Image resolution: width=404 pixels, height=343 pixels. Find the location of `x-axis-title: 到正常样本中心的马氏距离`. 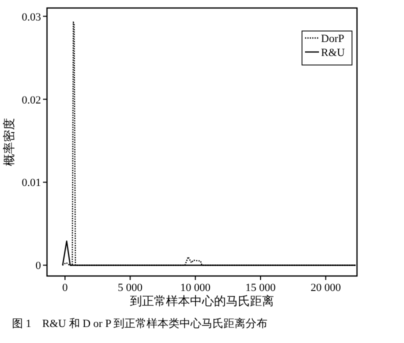

x-axis-title: 到正常样本中心的马氏距离 is located at coordinates (202, 301).